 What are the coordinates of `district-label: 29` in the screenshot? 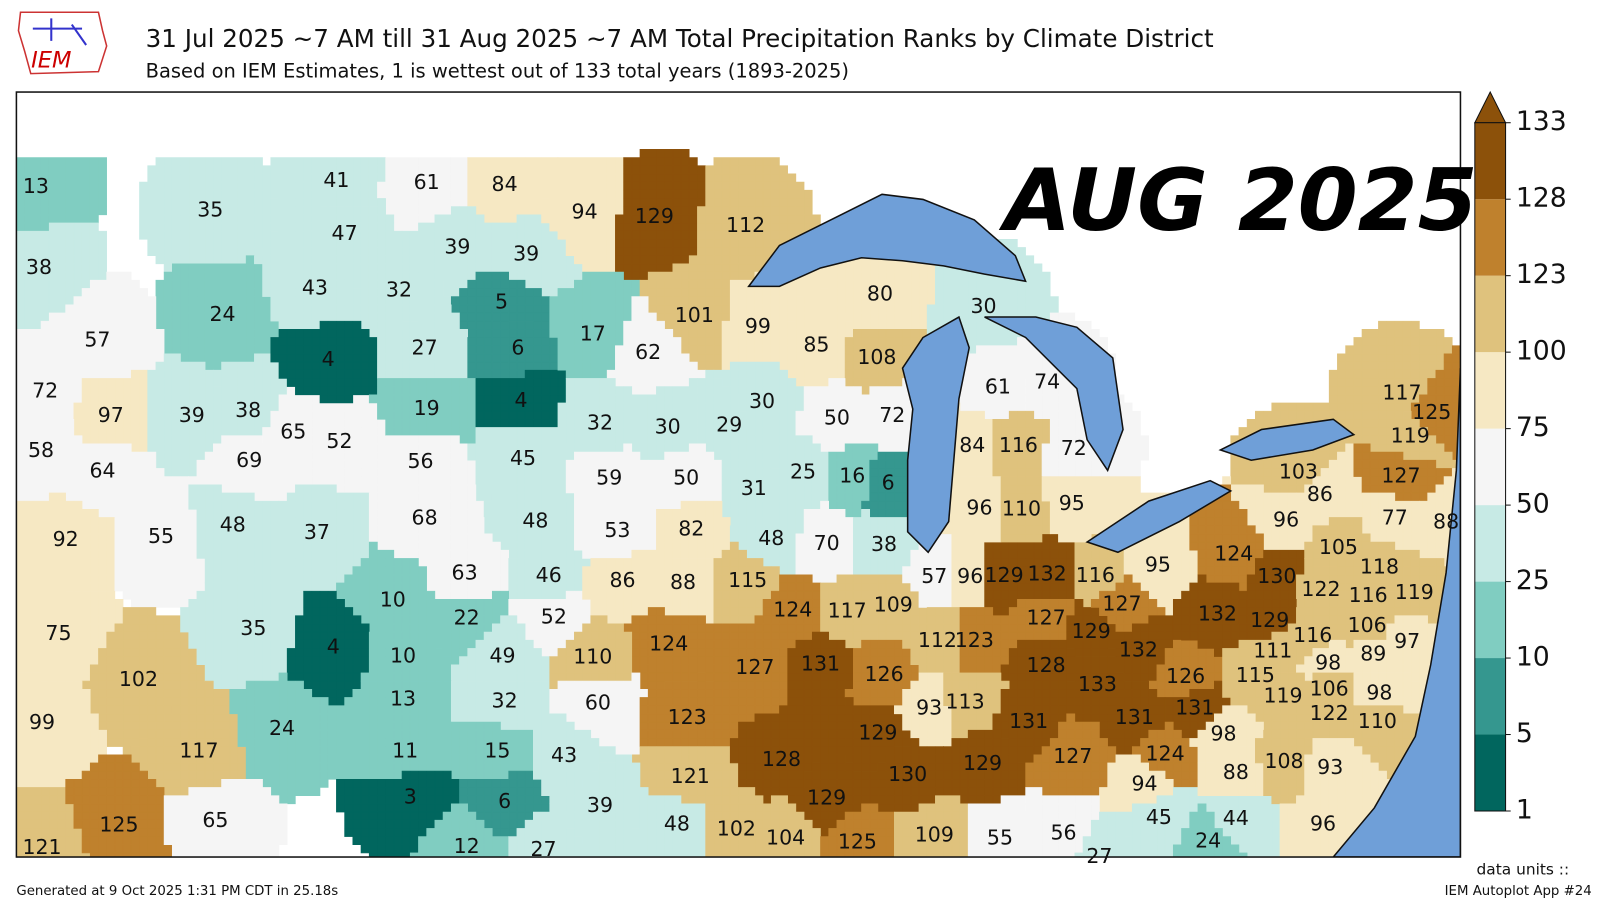 It's located at (729, 424).